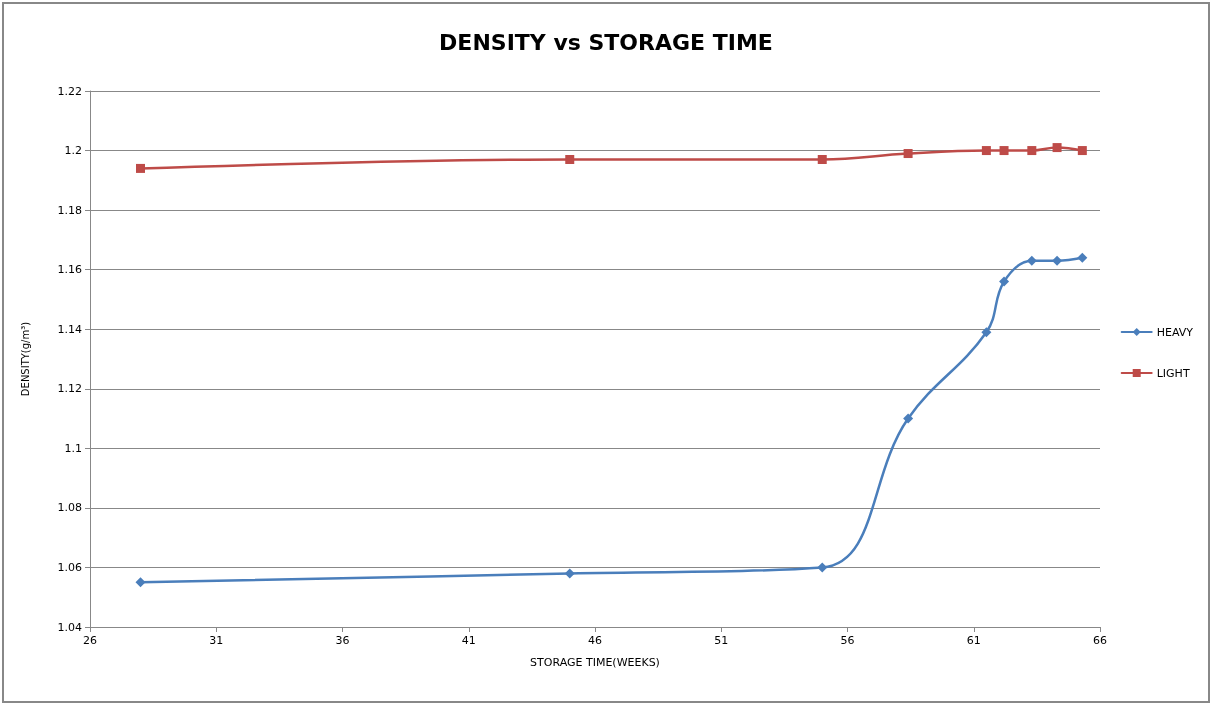 This screenshot has height=705, width=1212. I want to click on x-tick-label: 51, so click(721, 640).